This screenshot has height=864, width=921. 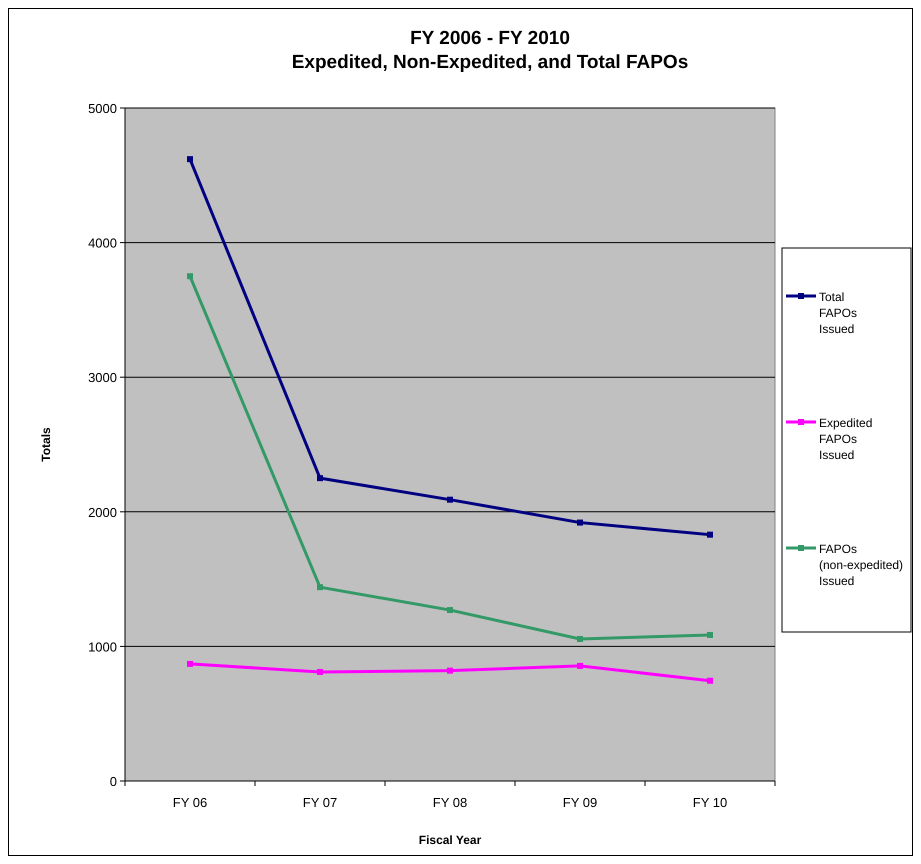 What do you see at coordinates (490, 50) in the screenshot?
I see `chart-title: FY 2006 - FY 2010 Expedited, Non-Expedited, and Total FAPOs` at bounding box center [490, 50].